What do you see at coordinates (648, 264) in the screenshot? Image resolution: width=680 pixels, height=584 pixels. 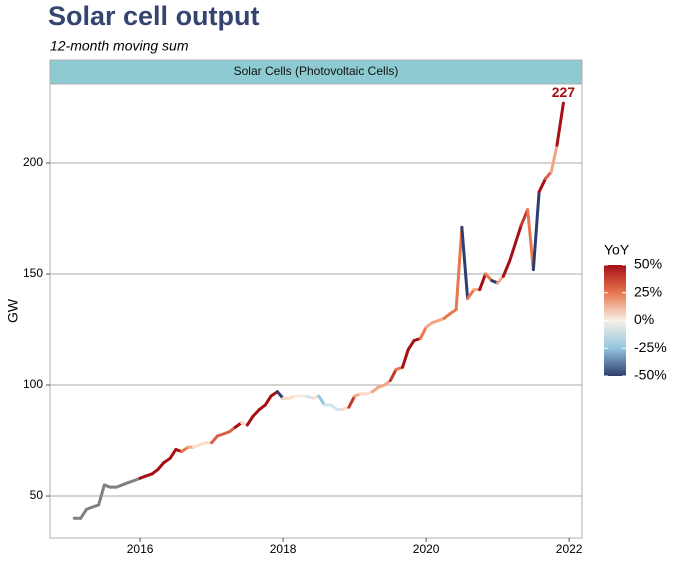 I see `colorbar-label: 50%` at bounding box center [648, 264].